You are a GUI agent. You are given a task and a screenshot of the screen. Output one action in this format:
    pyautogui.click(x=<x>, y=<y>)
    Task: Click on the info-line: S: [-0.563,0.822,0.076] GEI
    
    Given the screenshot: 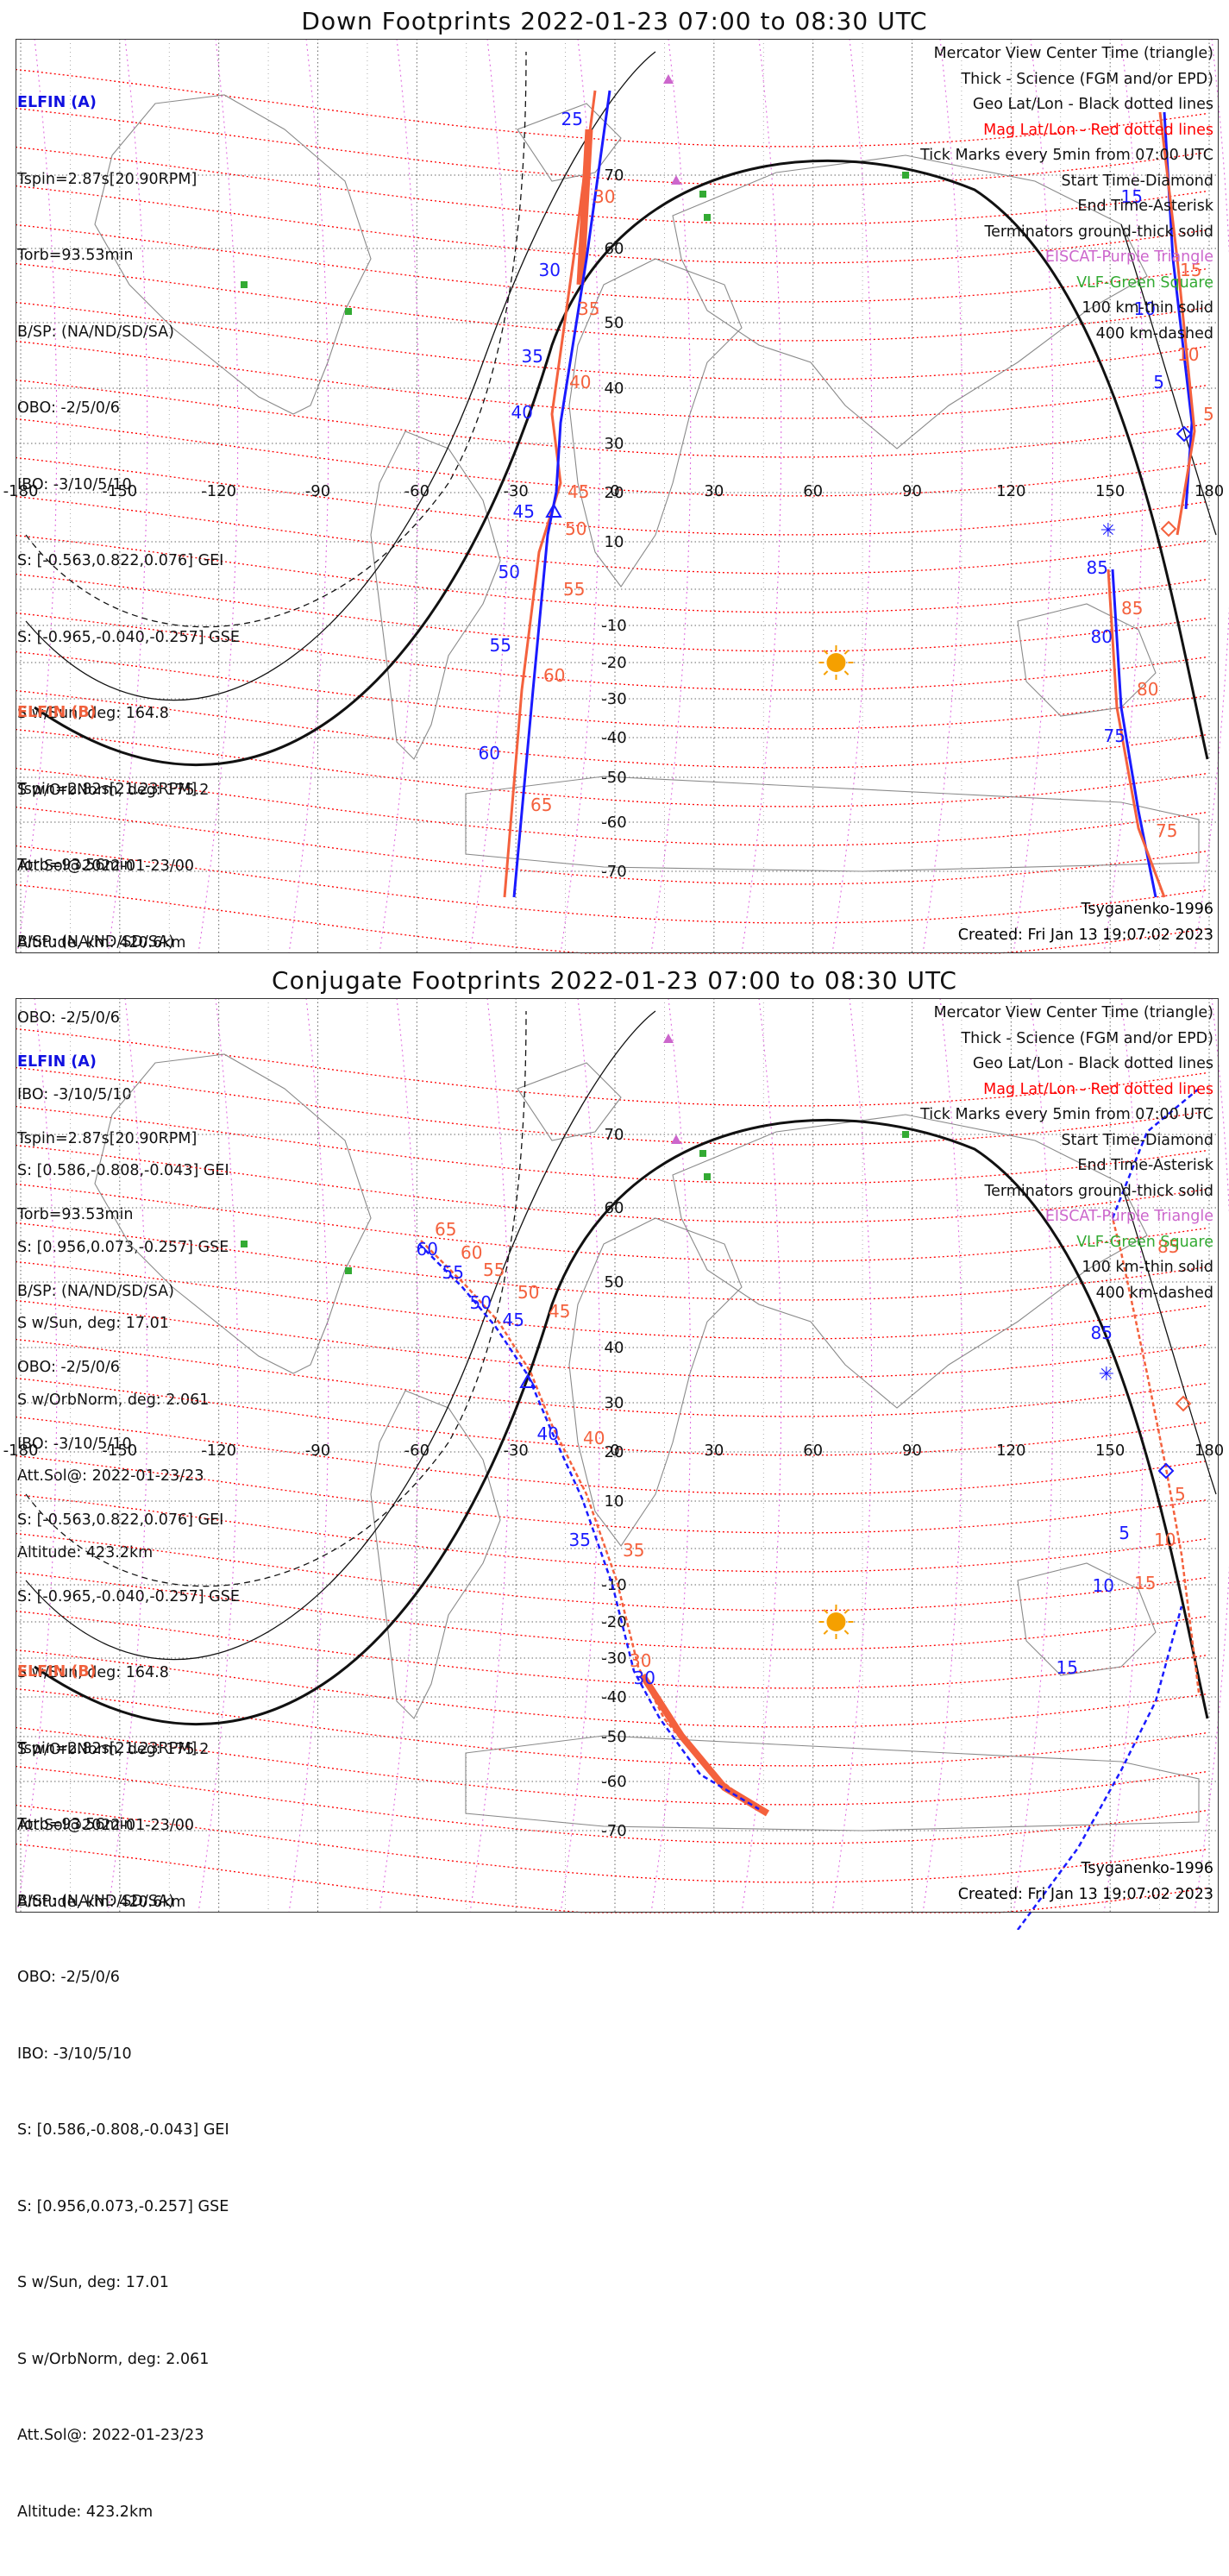 What is the action you would take?
    pyautogui.click(x=120, y=1520)
    